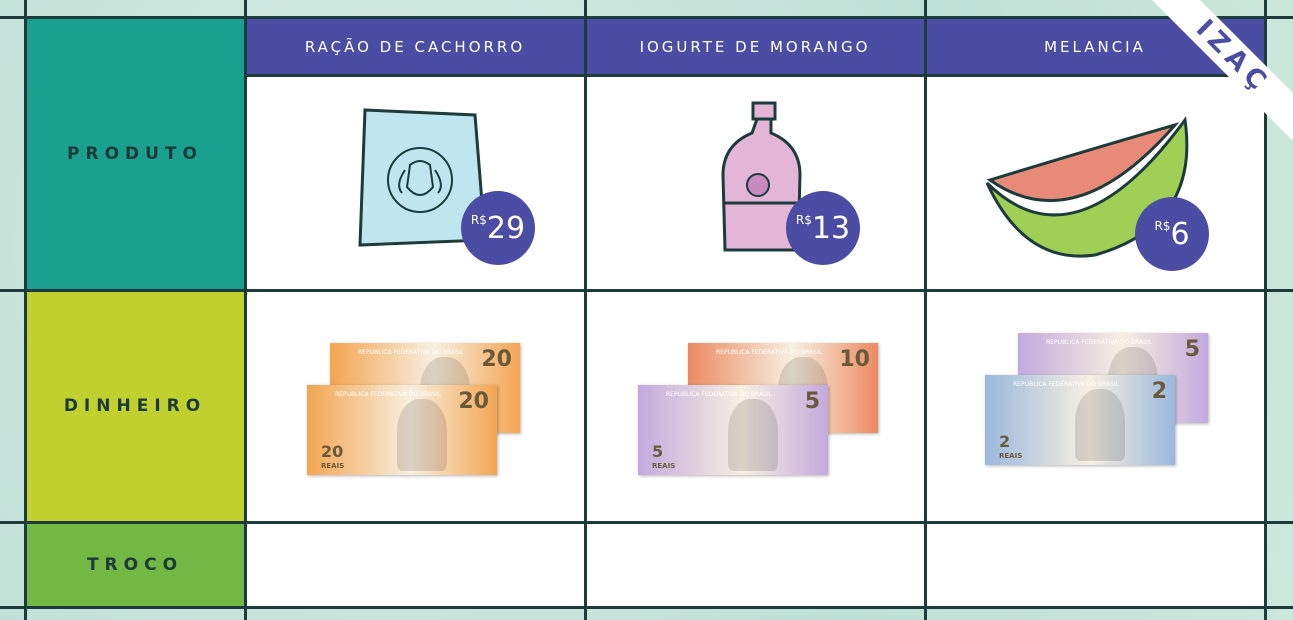 The image size is (1293, 620). Describe the element at coordinates (755, 46) in the screenshot. I see `column-header: IOGURTE DE MORANGO` at that location.